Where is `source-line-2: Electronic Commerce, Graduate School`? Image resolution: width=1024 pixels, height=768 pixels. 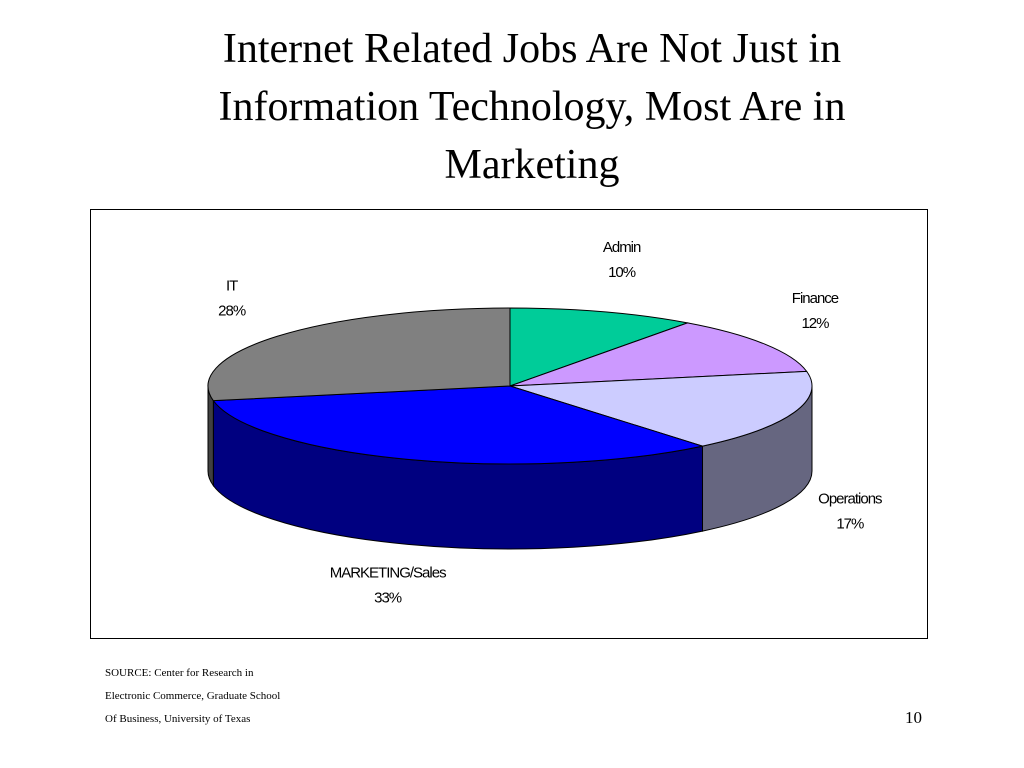 source-line-2: Electronic Commerce, Graduate School is located at coordinates (193, 696).